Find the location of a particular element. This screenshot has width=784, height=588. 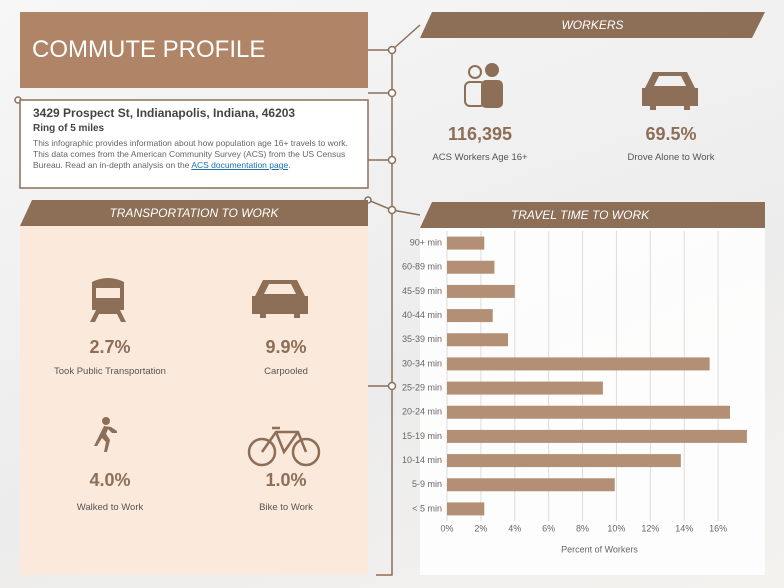

y-tick-label: 5-9 min is located at coordinates (427, 484).